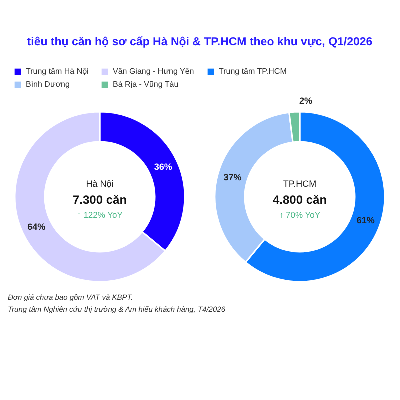 The image size is (400, 400). I want to click on data-label: 61%, so click(365, 221).